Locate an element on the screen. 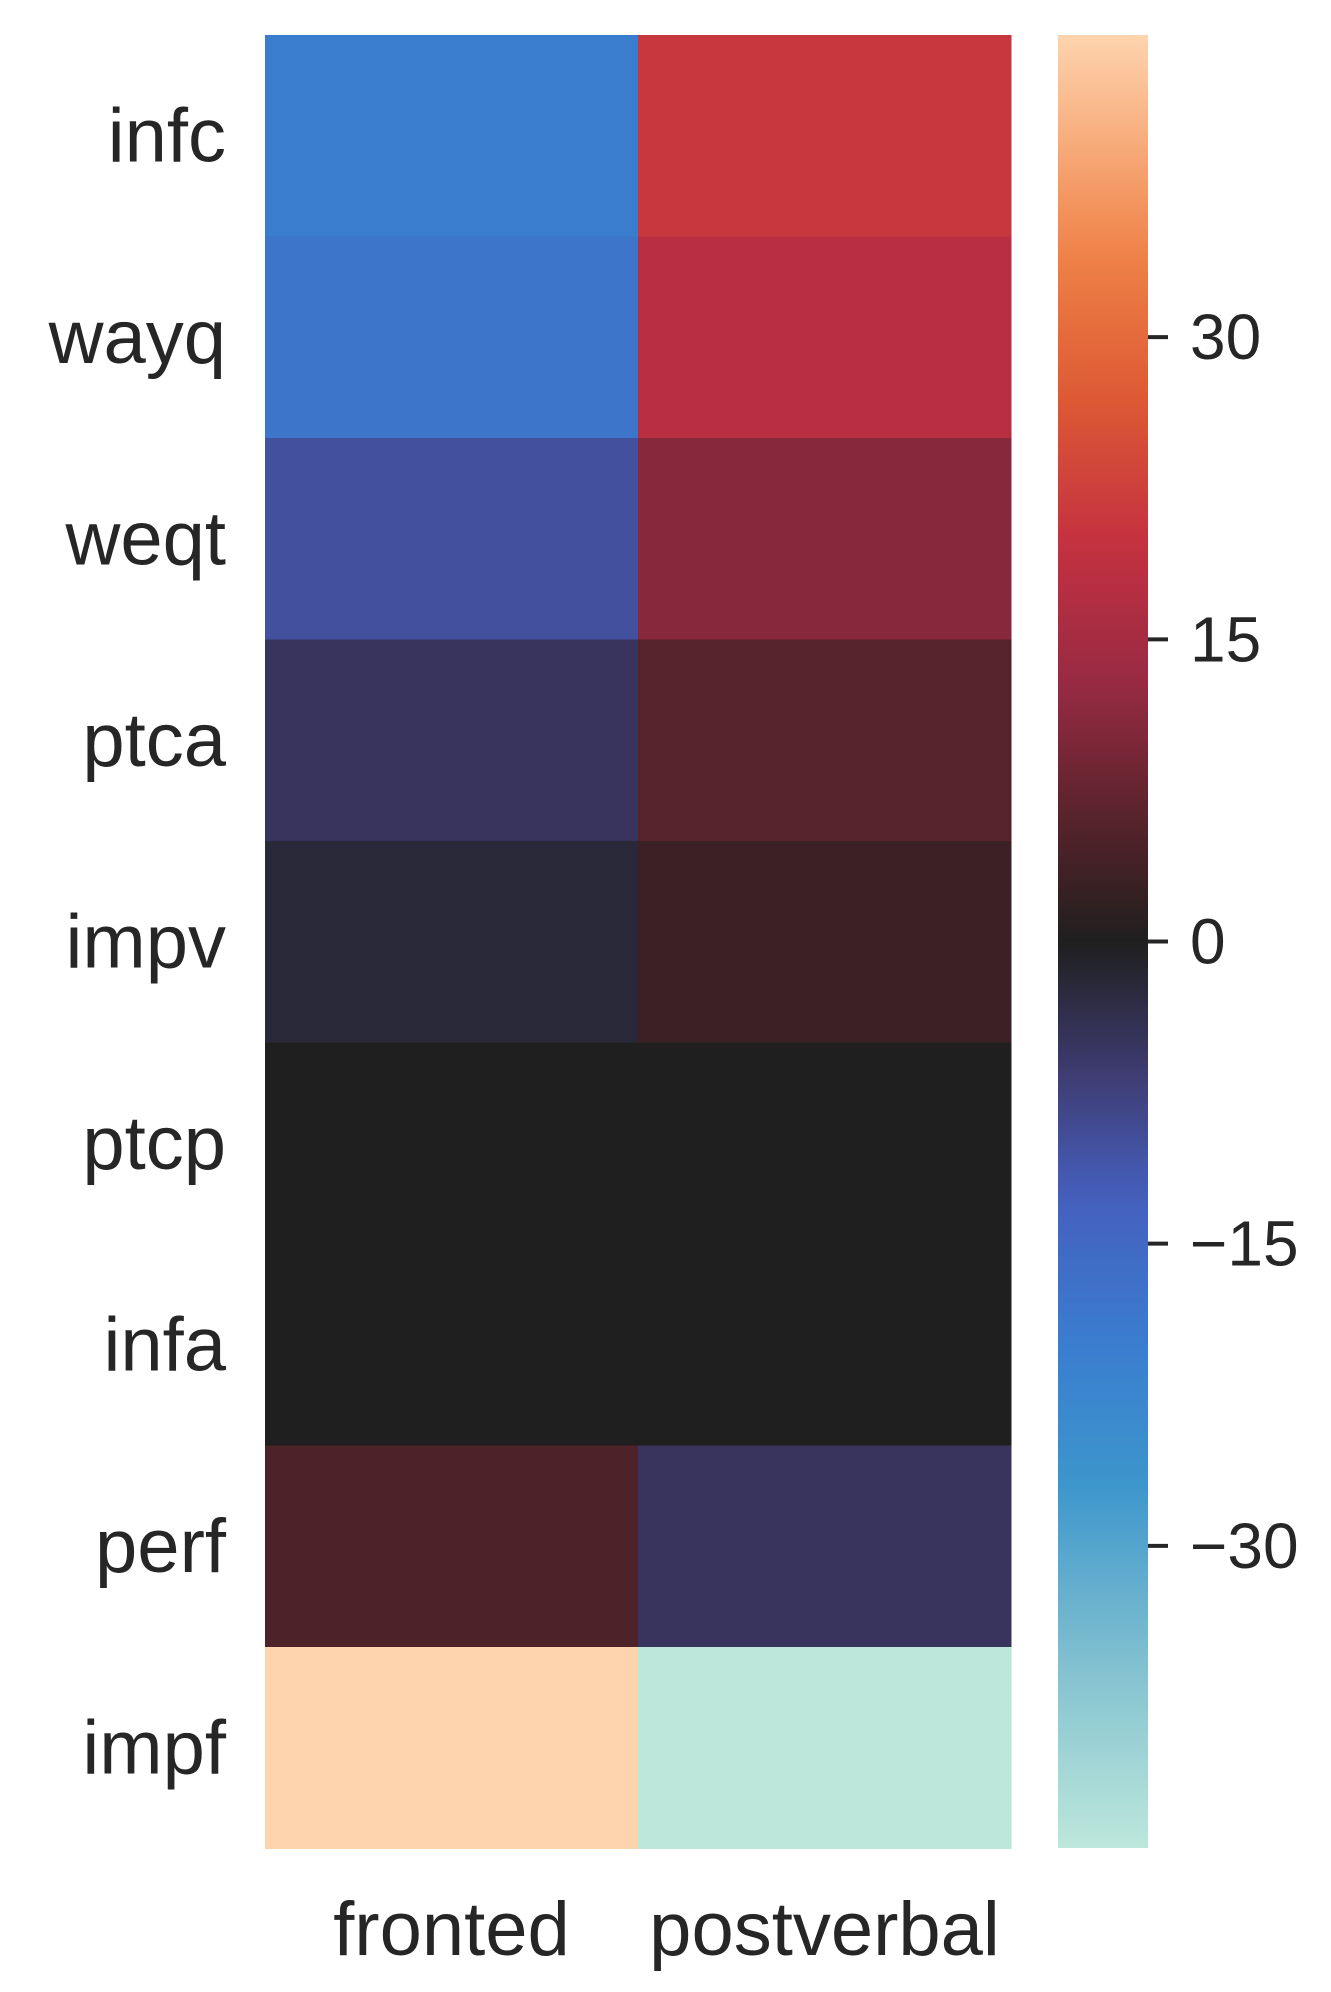 Image resolution: width=1331 pixels, height=1992 pixels. row-label: impf is located at coordinates (154, 1747).